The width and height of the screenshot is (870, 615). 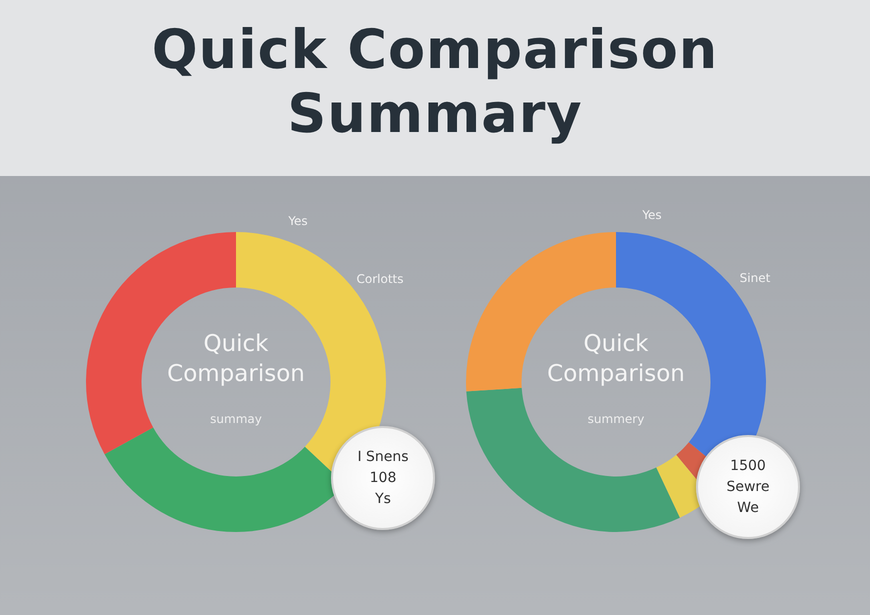 What do you see at coordinates (380, 279) in the screenshot?
I see `text: Corlotts` at bounding box center [380, 279].